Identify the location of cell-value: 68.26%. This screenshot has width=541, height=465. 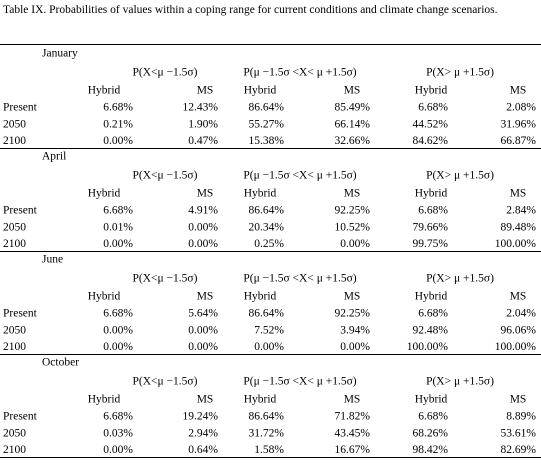
(431, 433).